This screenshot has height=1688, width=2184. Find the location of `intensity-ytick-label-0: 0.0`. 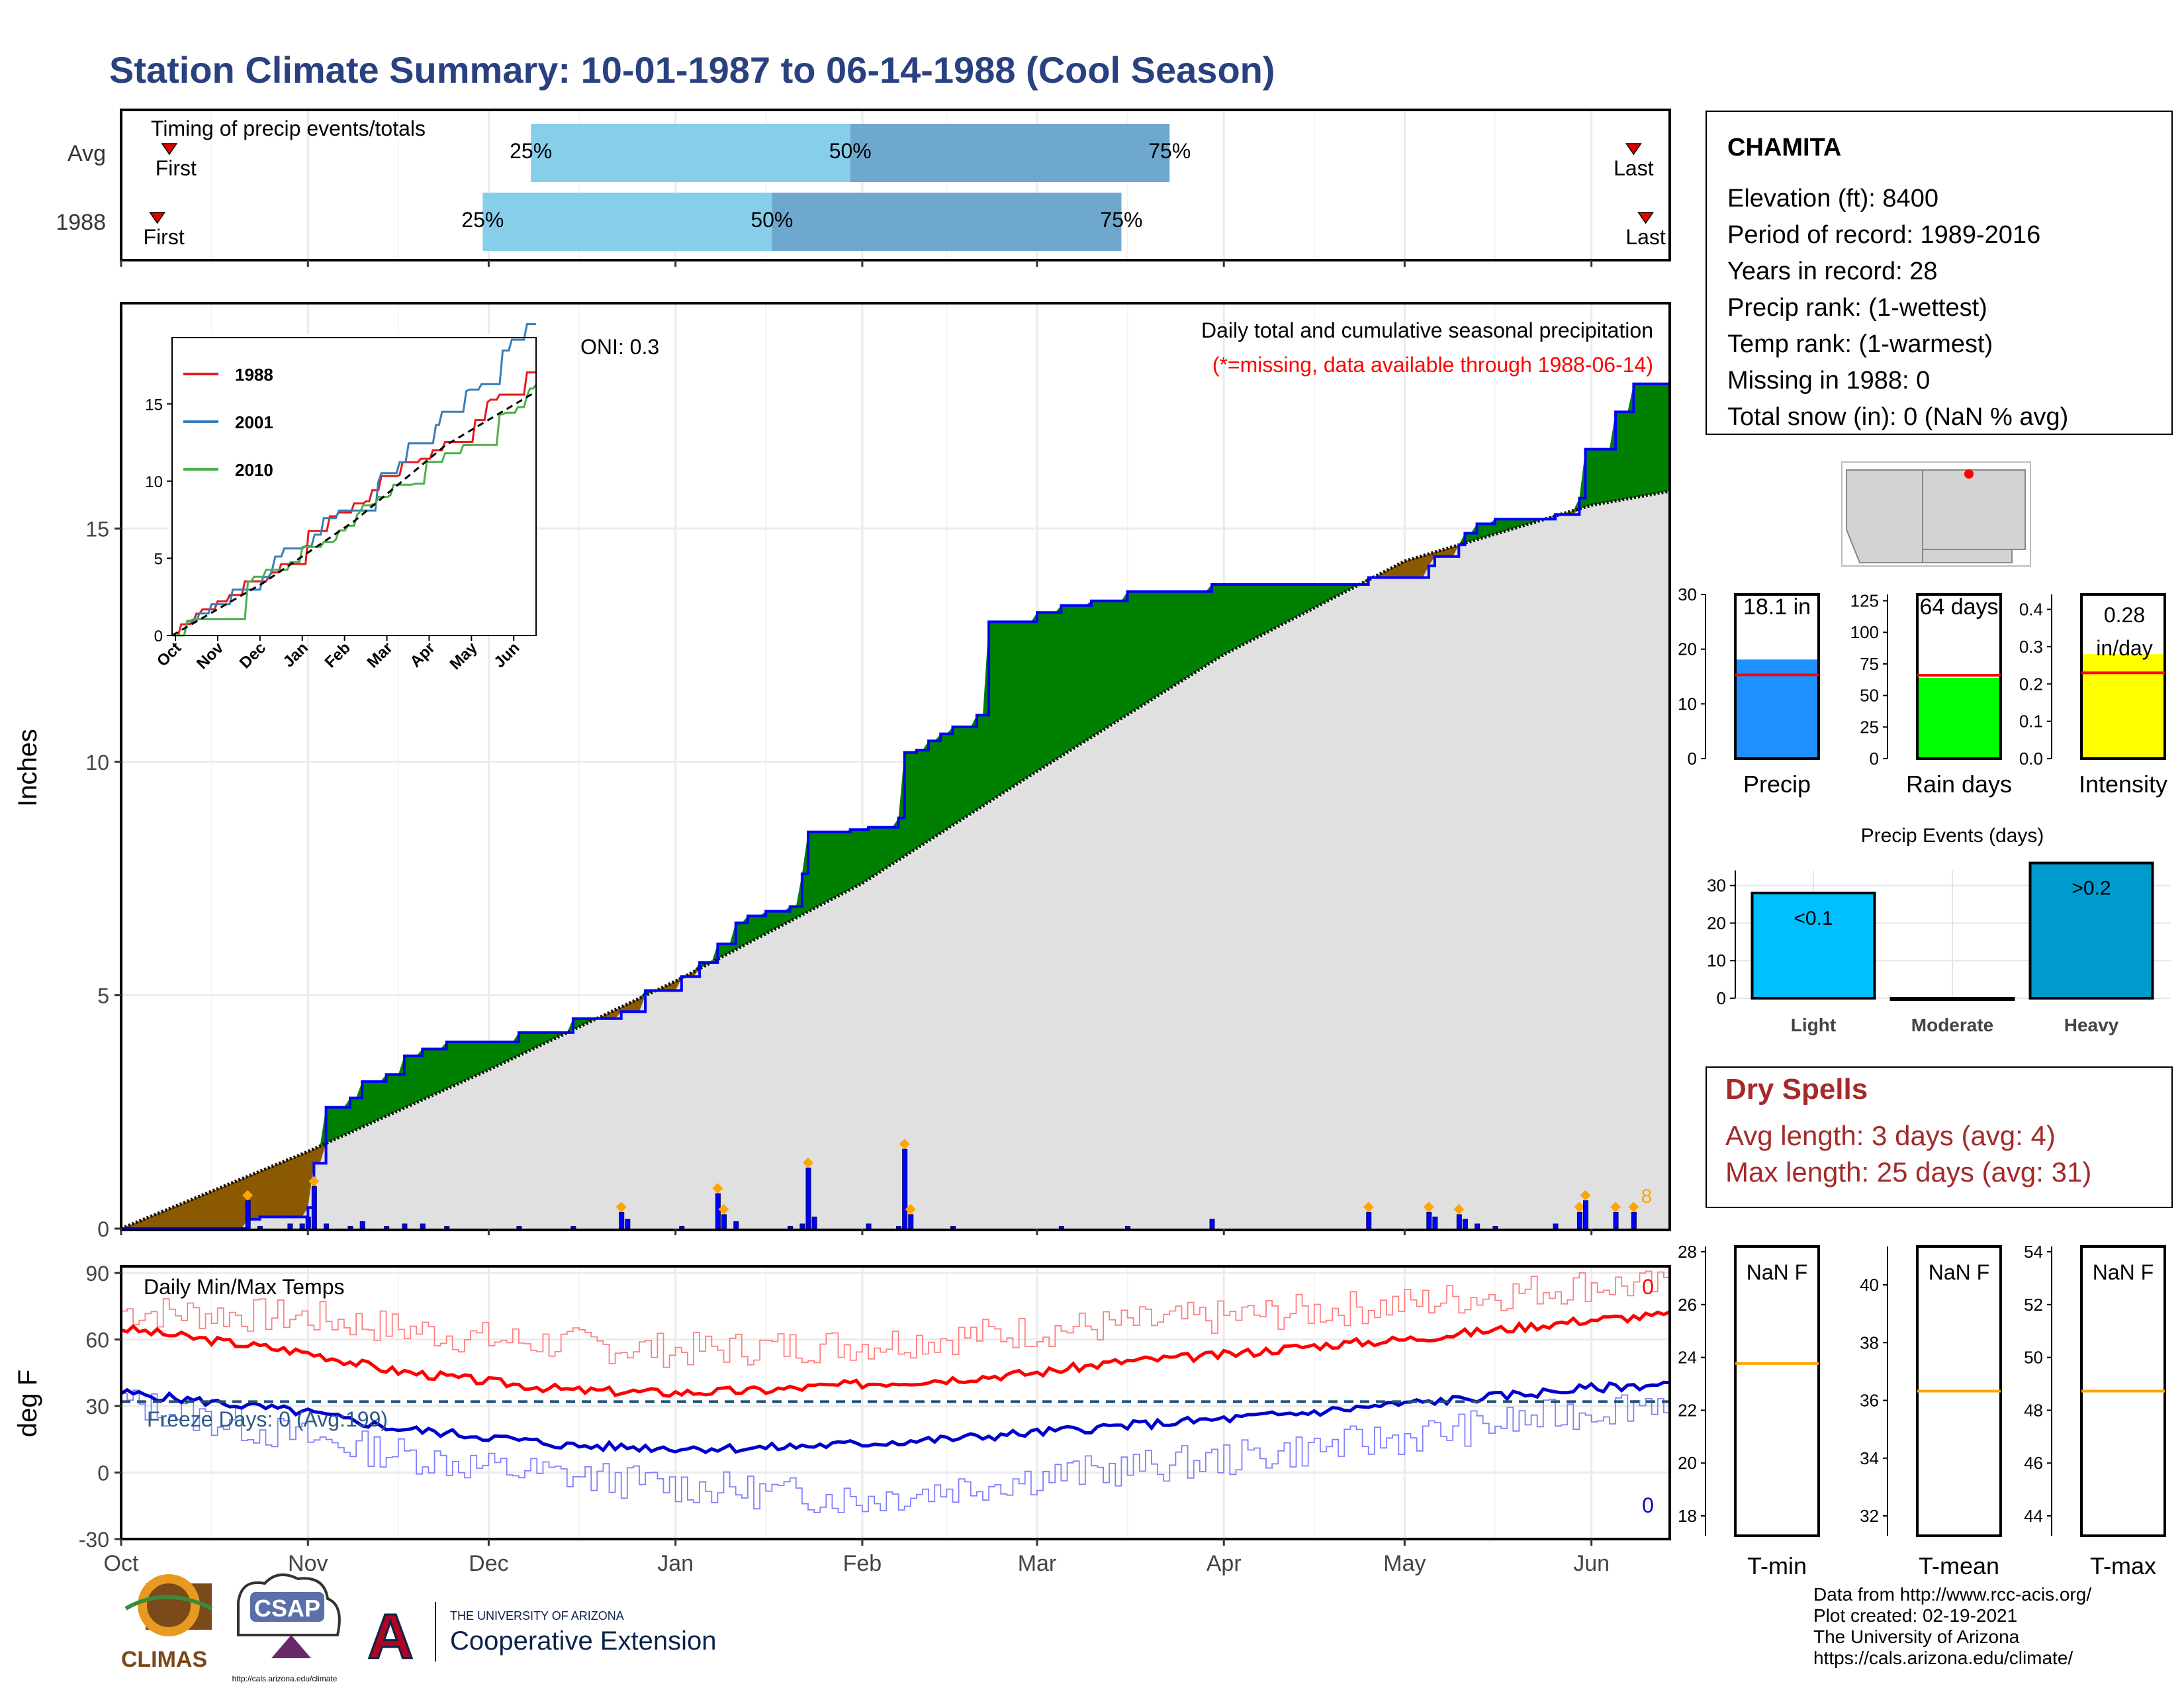

intensity-ytick-label-0: 0.0 is located at coordinates (2031, 759).